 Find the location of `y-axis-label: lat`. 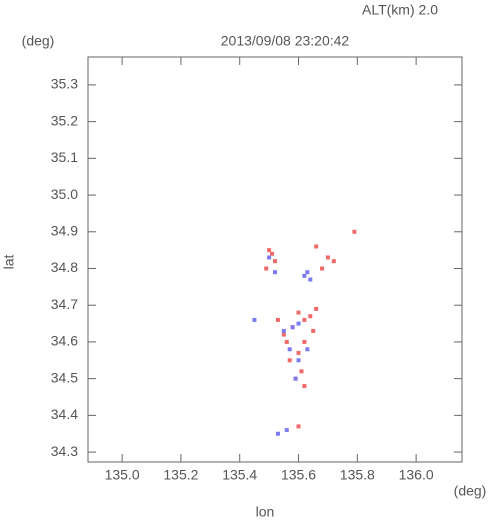

y-axis-label: lat is located at coordinates (9, 262).